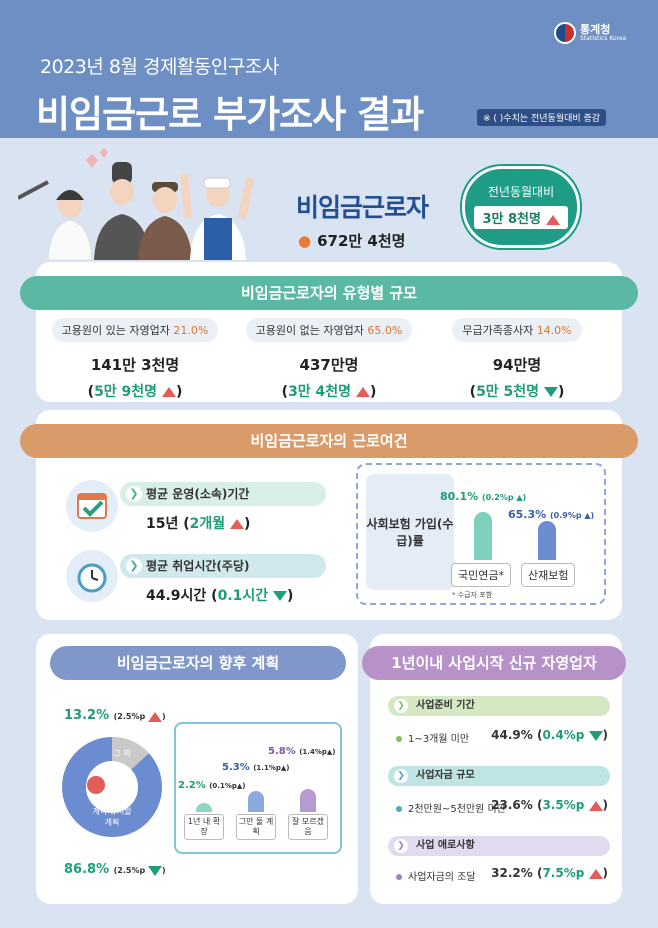  Describe the element at coordinates (502, 874) in the screenshot. I see `startup-section-2-row: 사업자금의 조달 32.2% (7.5%p )` at that location.